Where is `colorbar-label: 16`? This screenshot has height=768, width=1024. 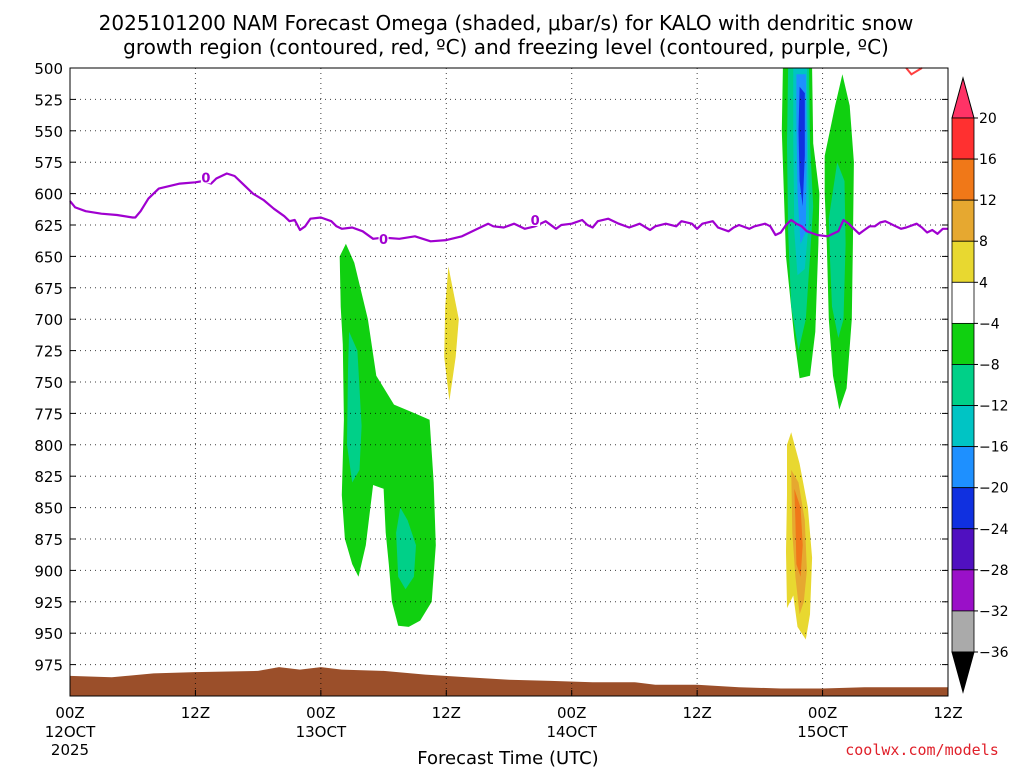
colorbar-label: 16 is located at coordinates (988, 160).